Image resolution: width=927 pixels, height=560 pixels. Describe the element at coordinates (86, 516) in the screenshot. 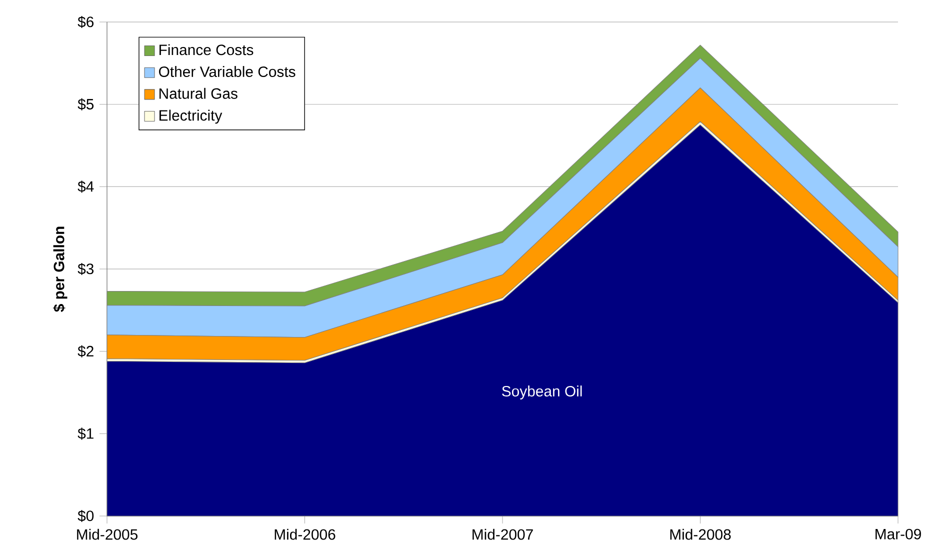

I see `y-tick-label: $0` at that location.